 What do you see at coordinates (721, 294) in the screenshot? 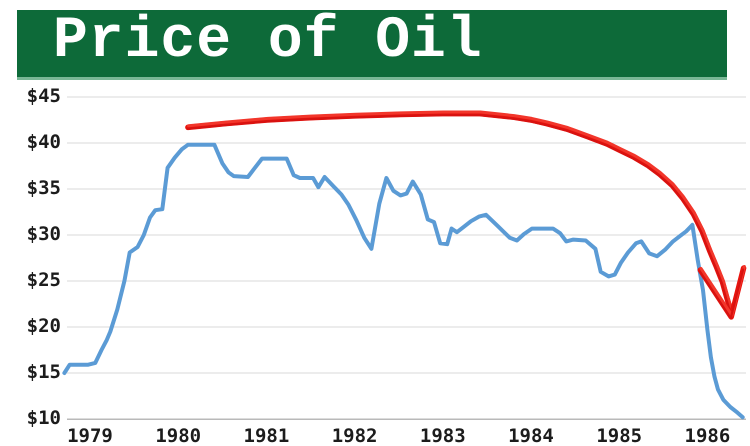
I see `annotation-tip-stroke` at bounding box center [721, 294].